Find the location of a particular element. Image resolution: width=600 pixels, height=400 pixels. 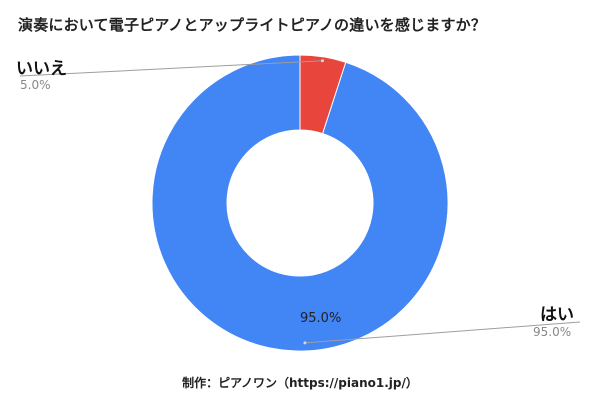

leader-line-no is located at coordinates (171, 68).